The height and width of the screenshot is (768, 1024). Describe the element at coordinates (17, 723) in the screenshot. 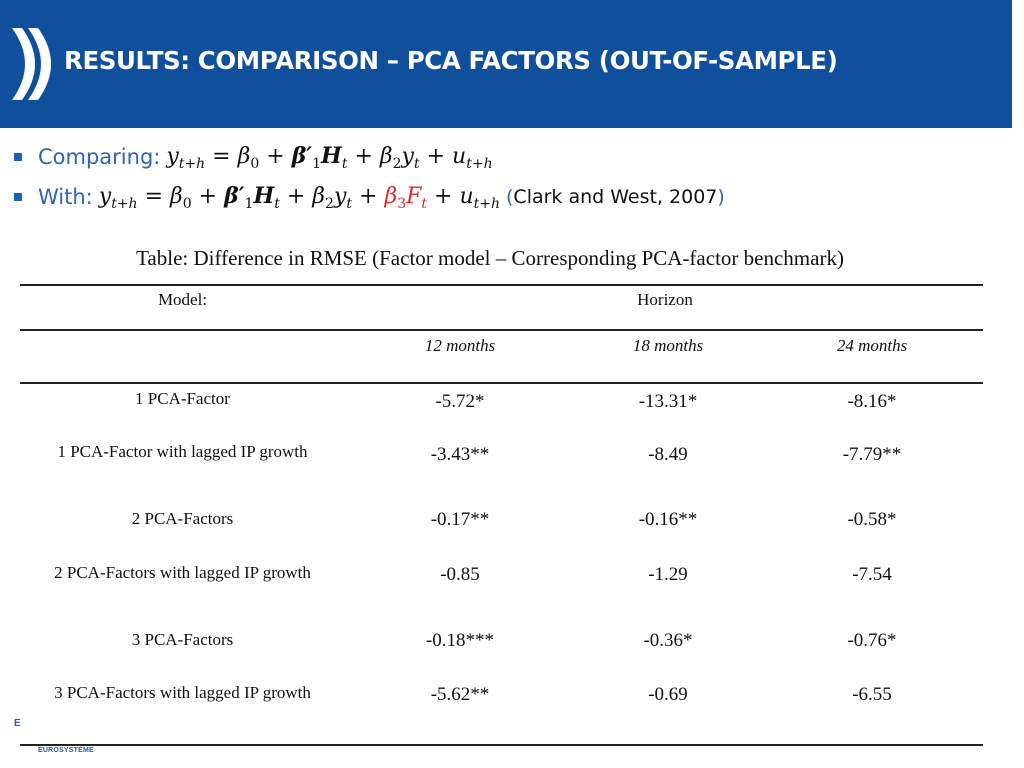

I see `footer-logo-mark: E` at that location.